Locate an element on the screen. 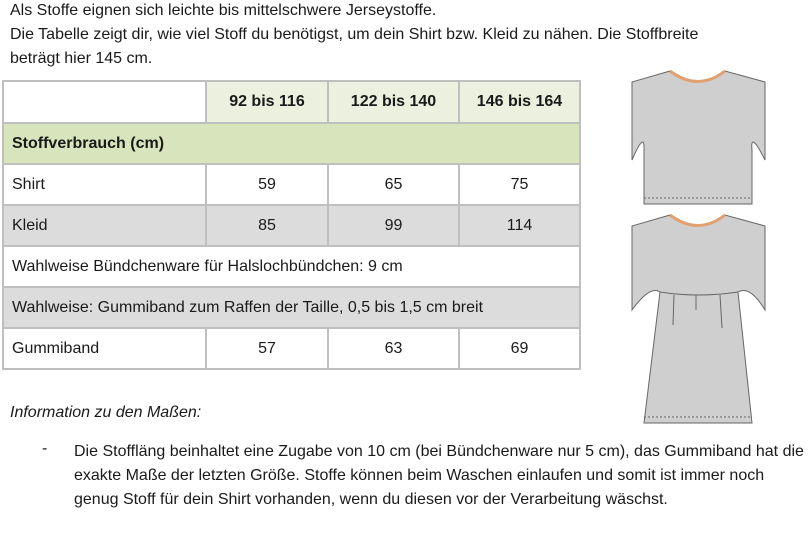  cell: 69 is located at coordinates (519, 348).